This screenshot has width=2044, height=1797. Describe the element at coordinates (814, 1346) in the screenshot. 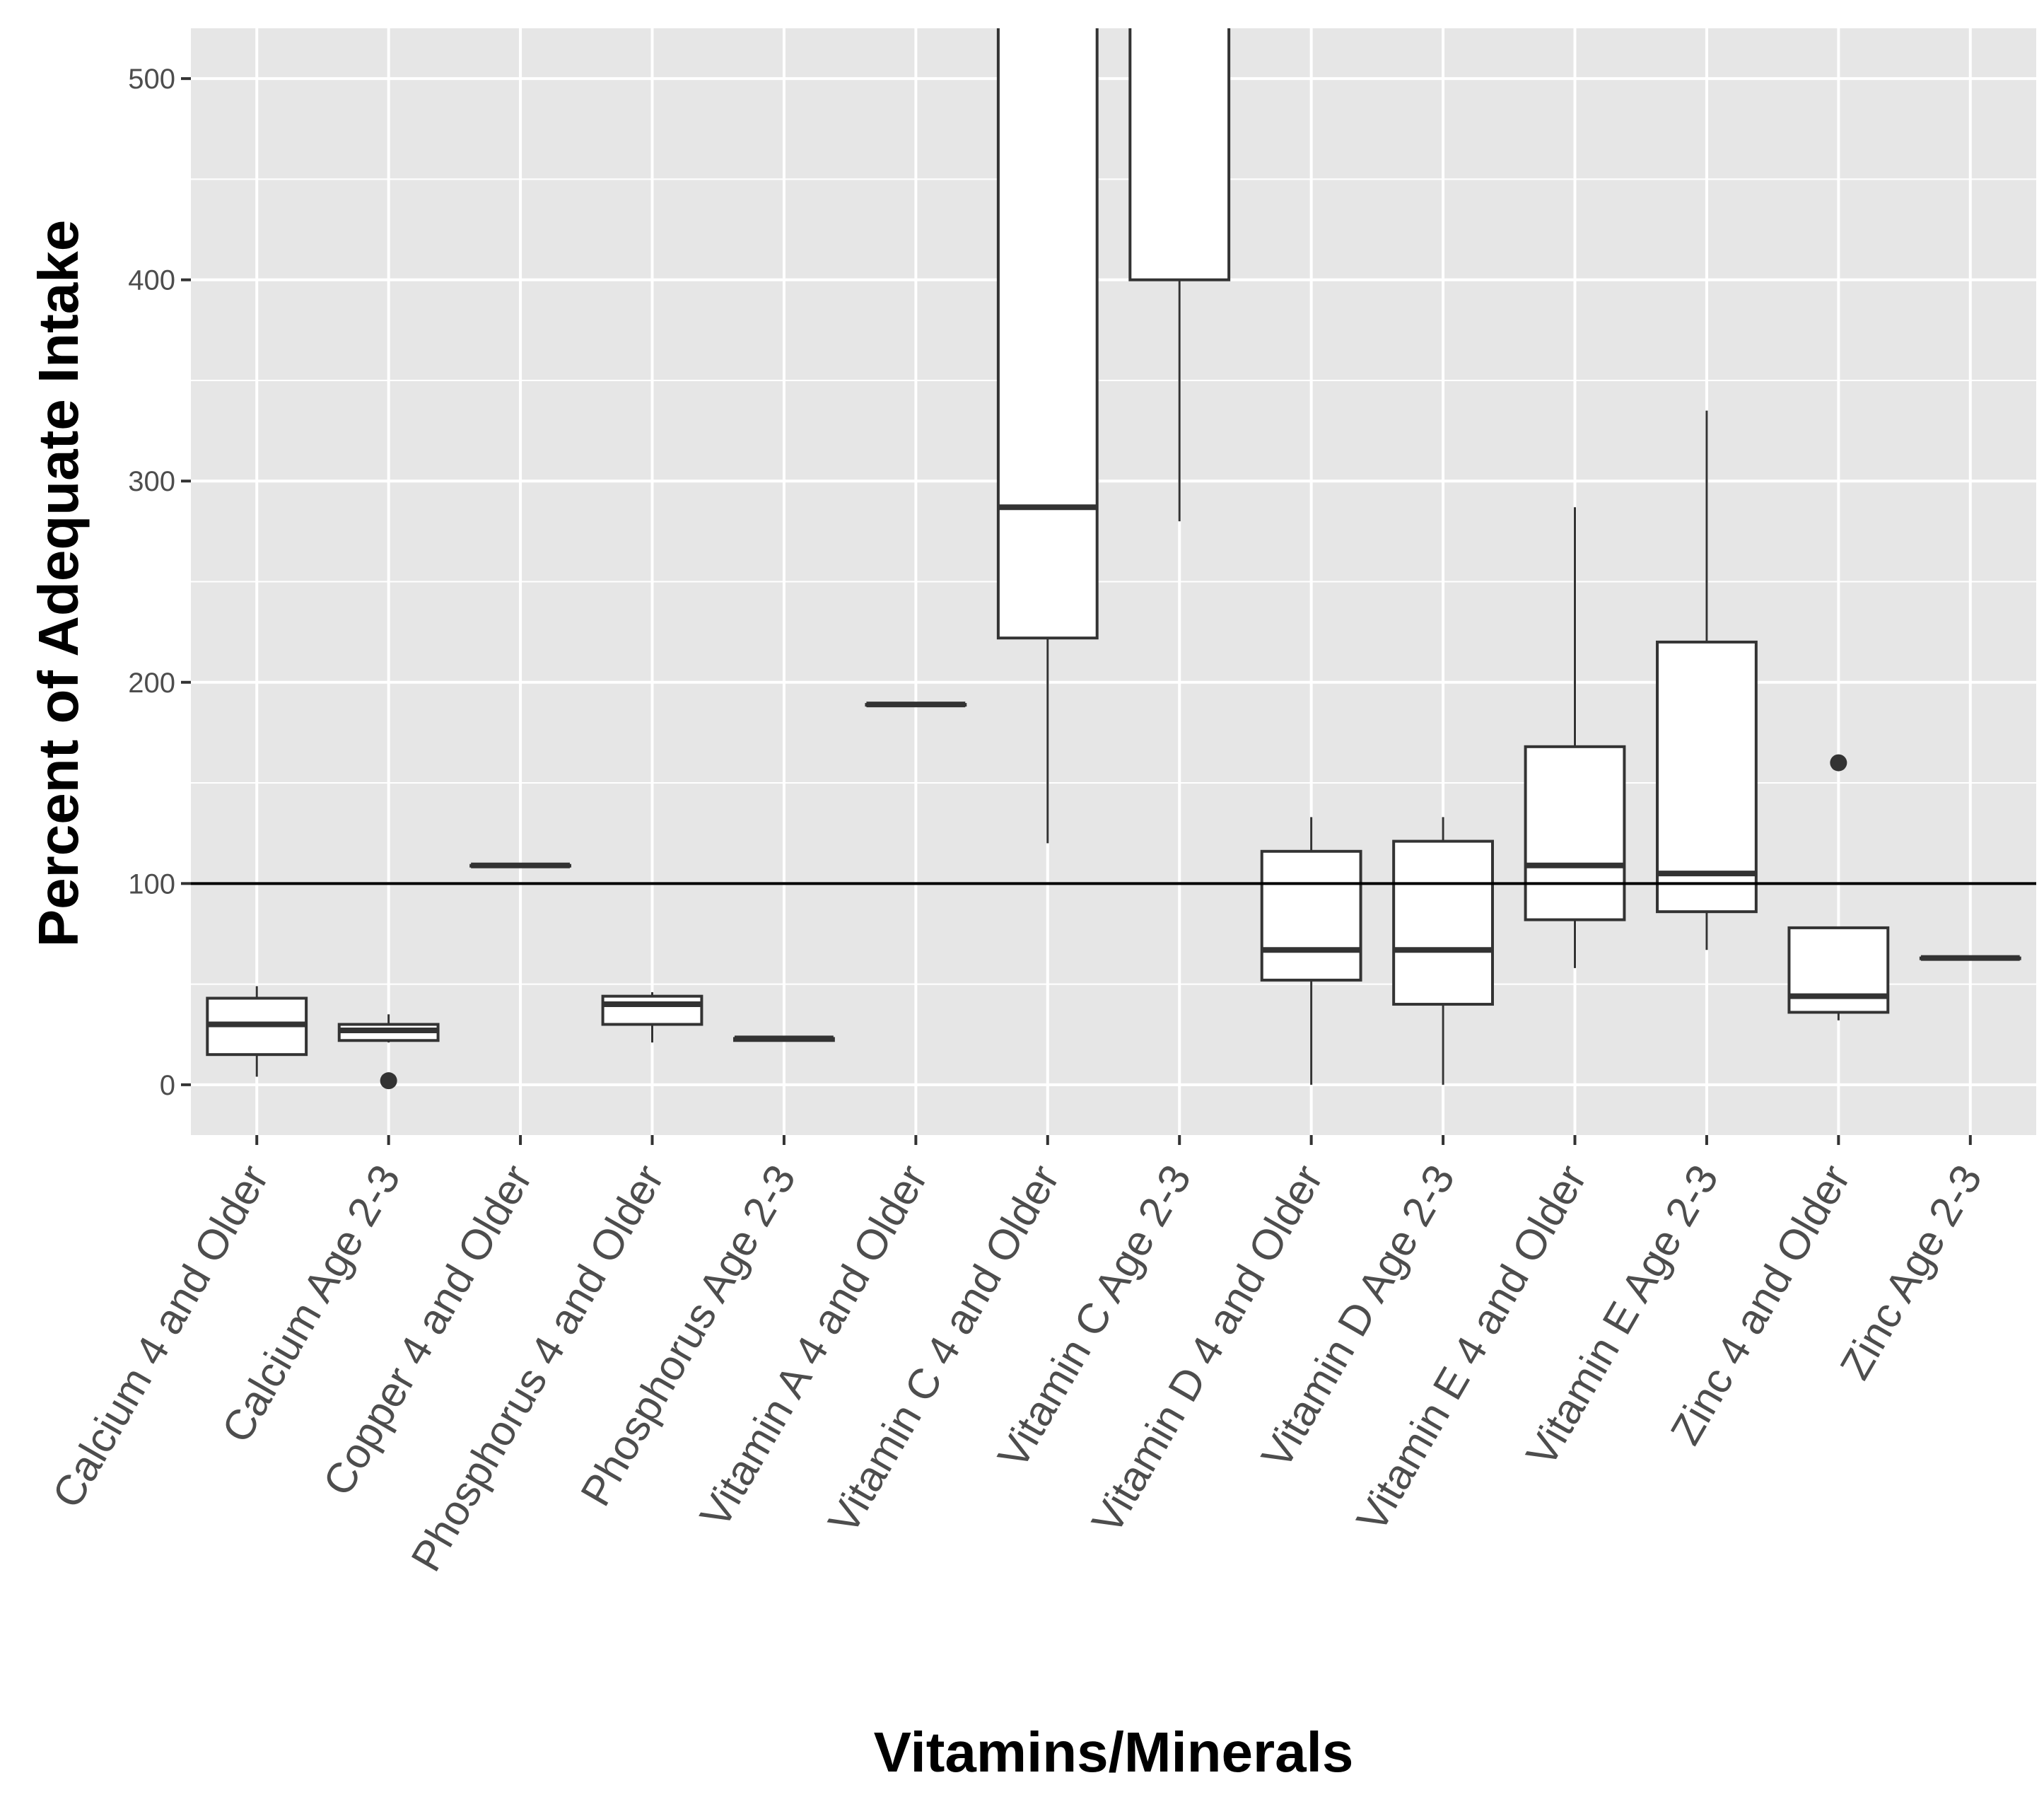

I see `x-tick-label: Vitamin A 4 and Older` at that location.